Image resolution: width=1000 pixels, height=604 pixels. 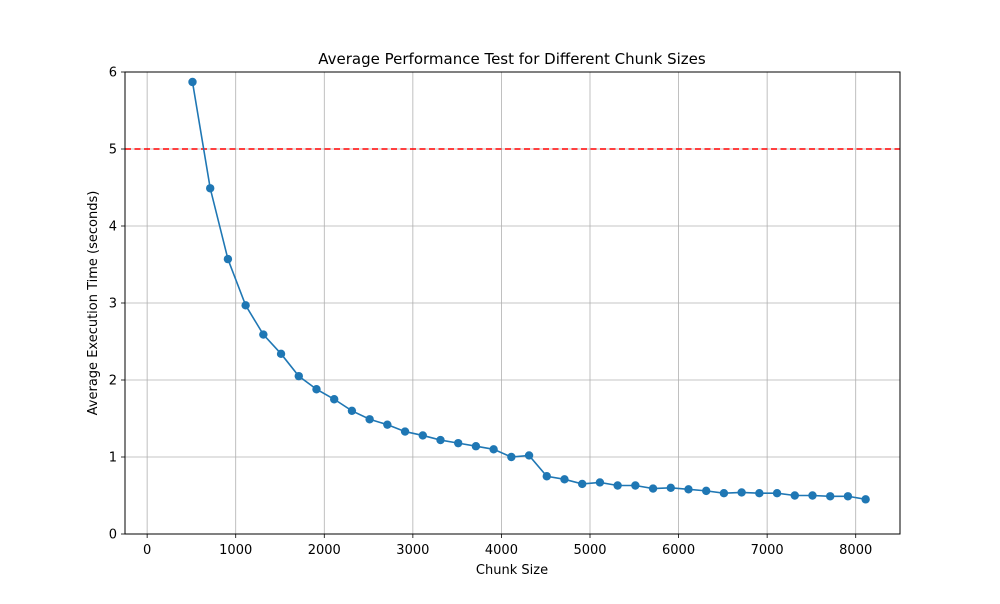 What do you see at coordinates (113, 535) in the screenshot?
I see `y-tick-label: 0` at bounding box center [113, 535].